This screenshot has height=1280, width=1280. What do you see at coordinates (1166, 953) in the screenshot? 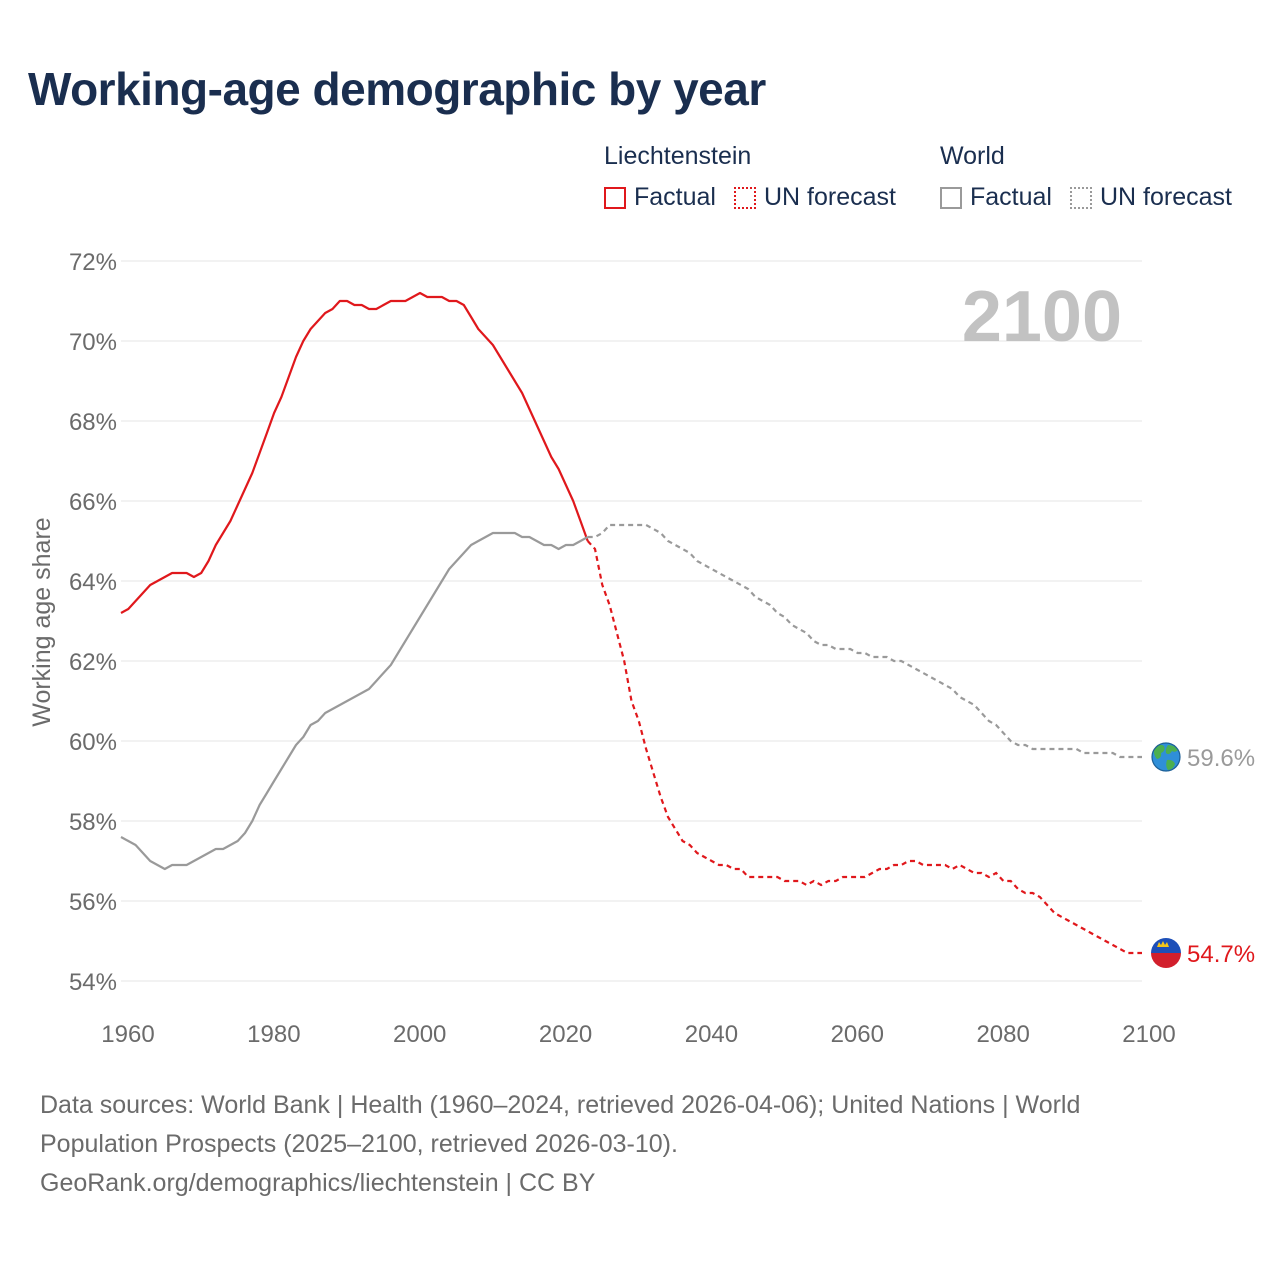
I see `liechtenstein-flag-icon` at bounding box center [1166, 953].